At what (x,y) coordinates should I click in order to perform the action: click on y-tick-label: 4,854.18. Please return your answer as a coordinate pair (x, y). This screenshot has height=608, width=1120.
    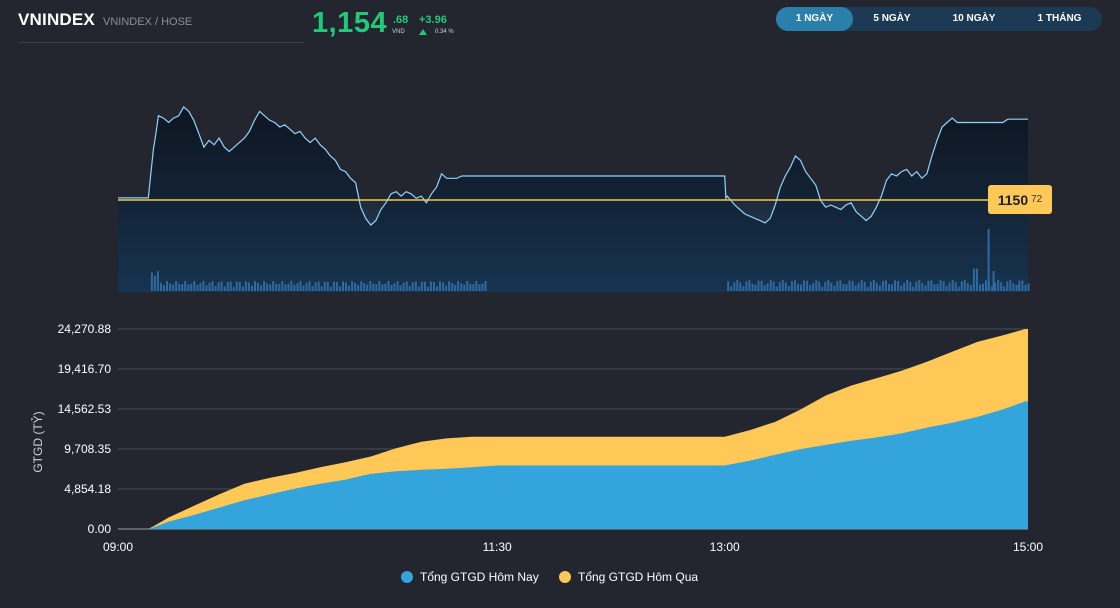
    Looking at the image, I should click on (87, 489).